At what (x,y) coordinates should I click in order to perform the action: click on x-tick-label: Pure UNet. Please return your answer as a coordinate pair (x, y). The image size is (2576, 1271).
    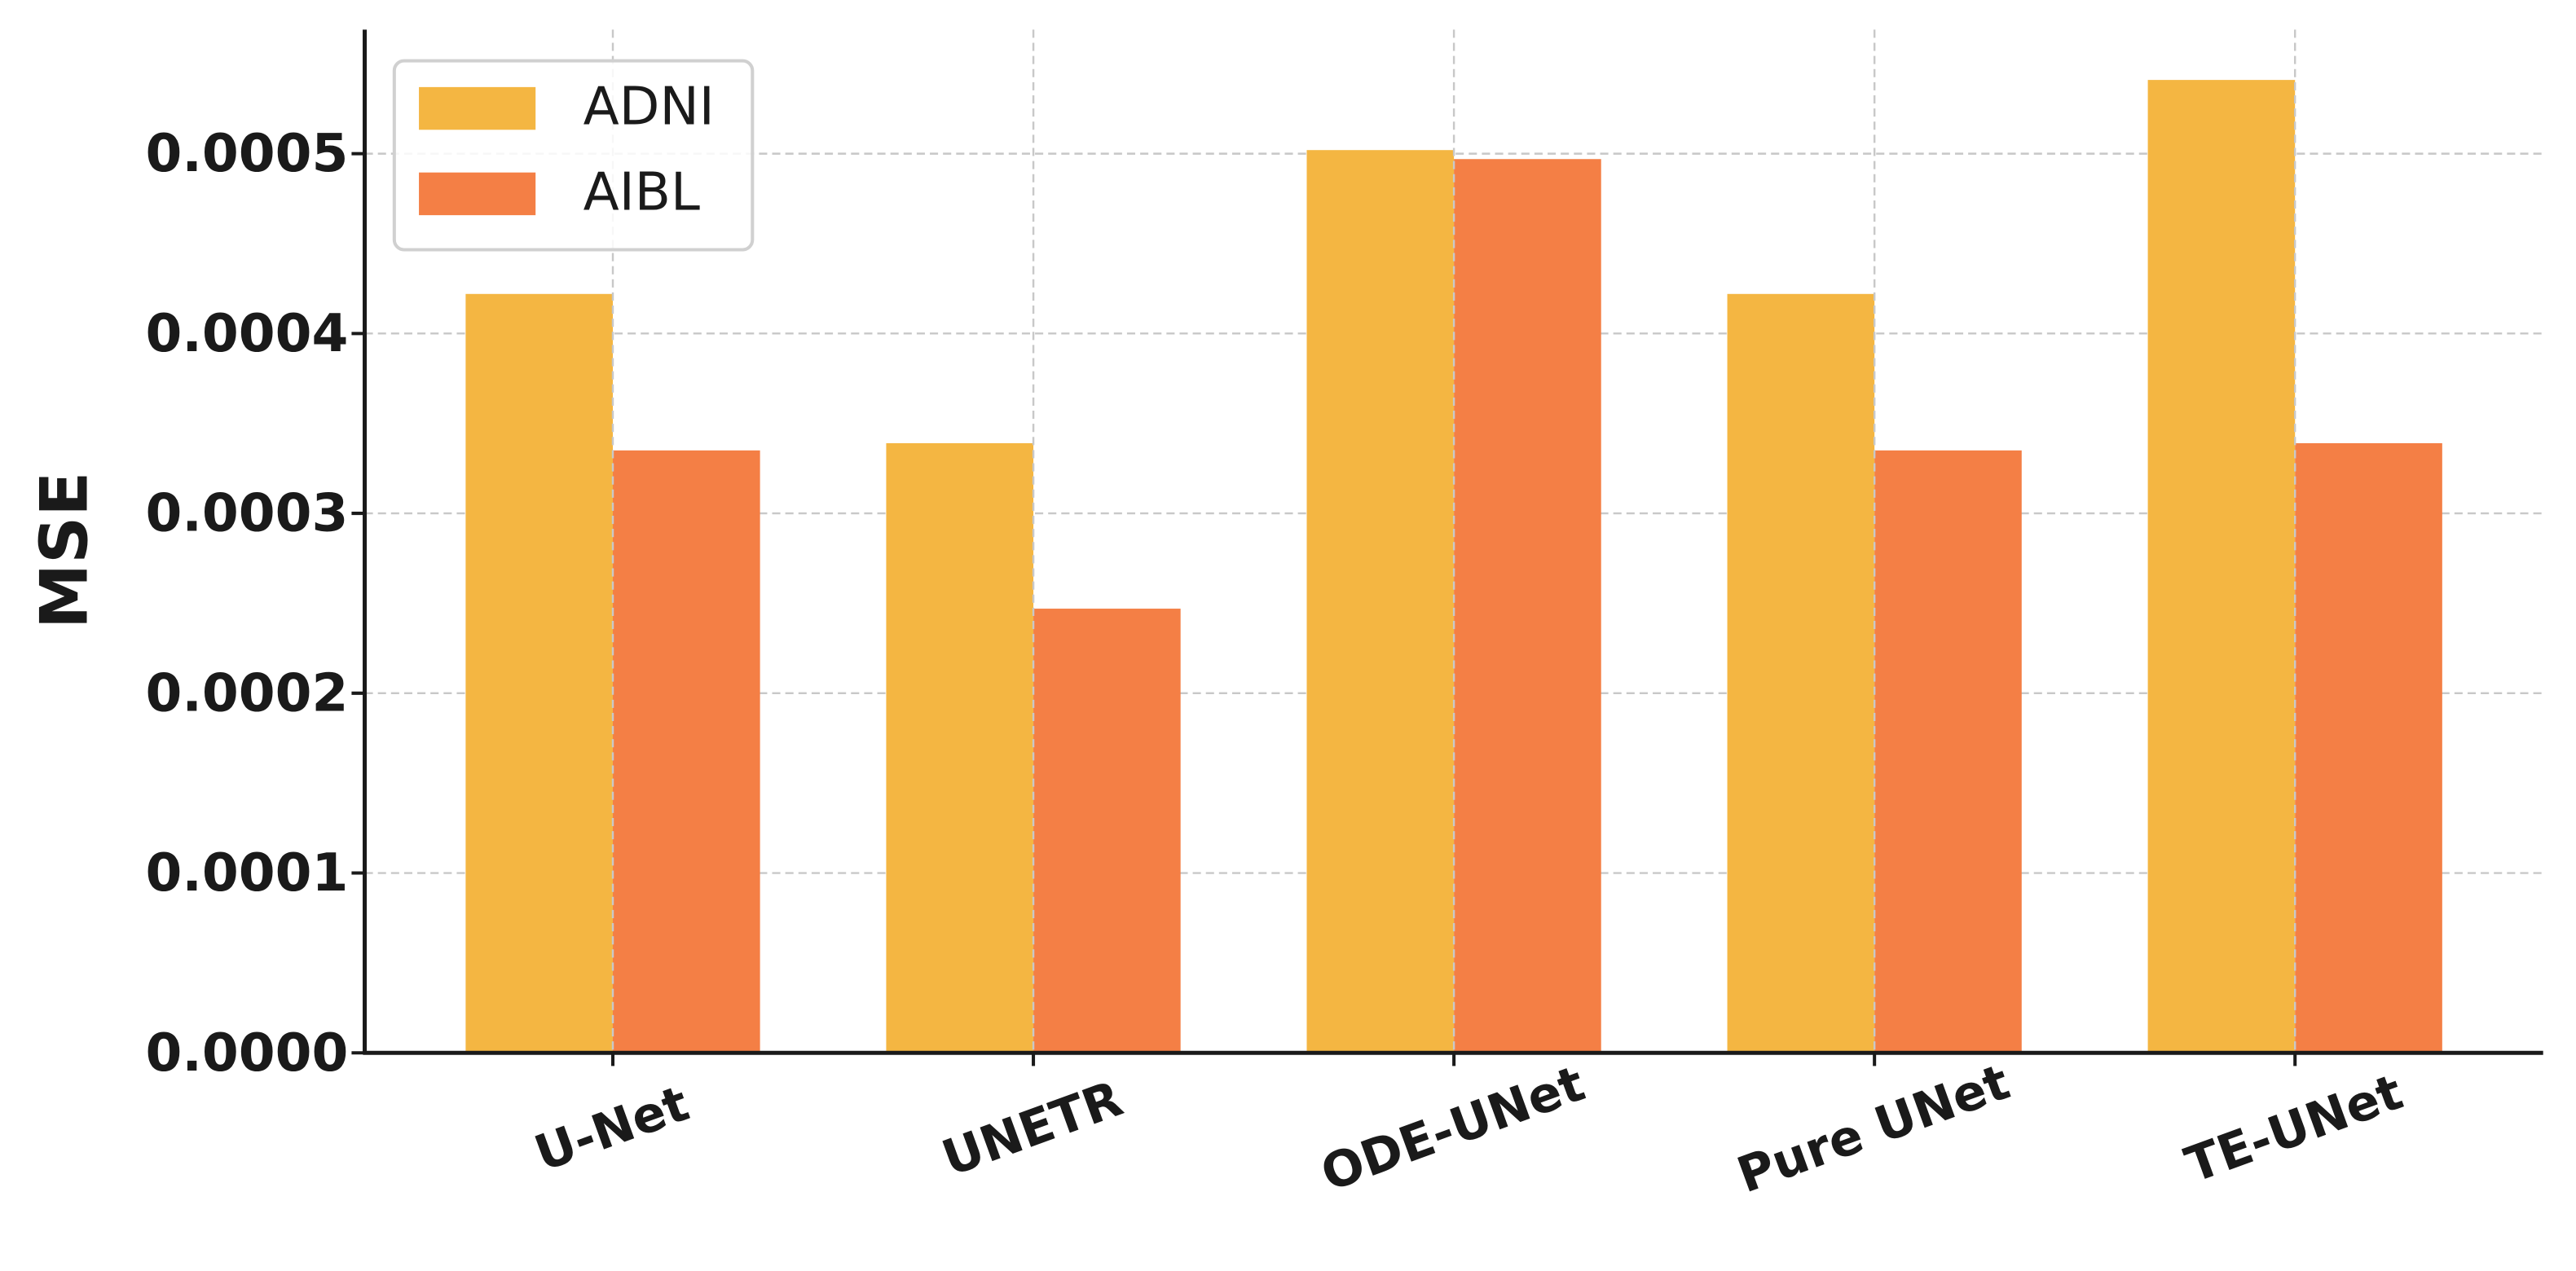
    Looking at the image, I should click on (1873, 1128).